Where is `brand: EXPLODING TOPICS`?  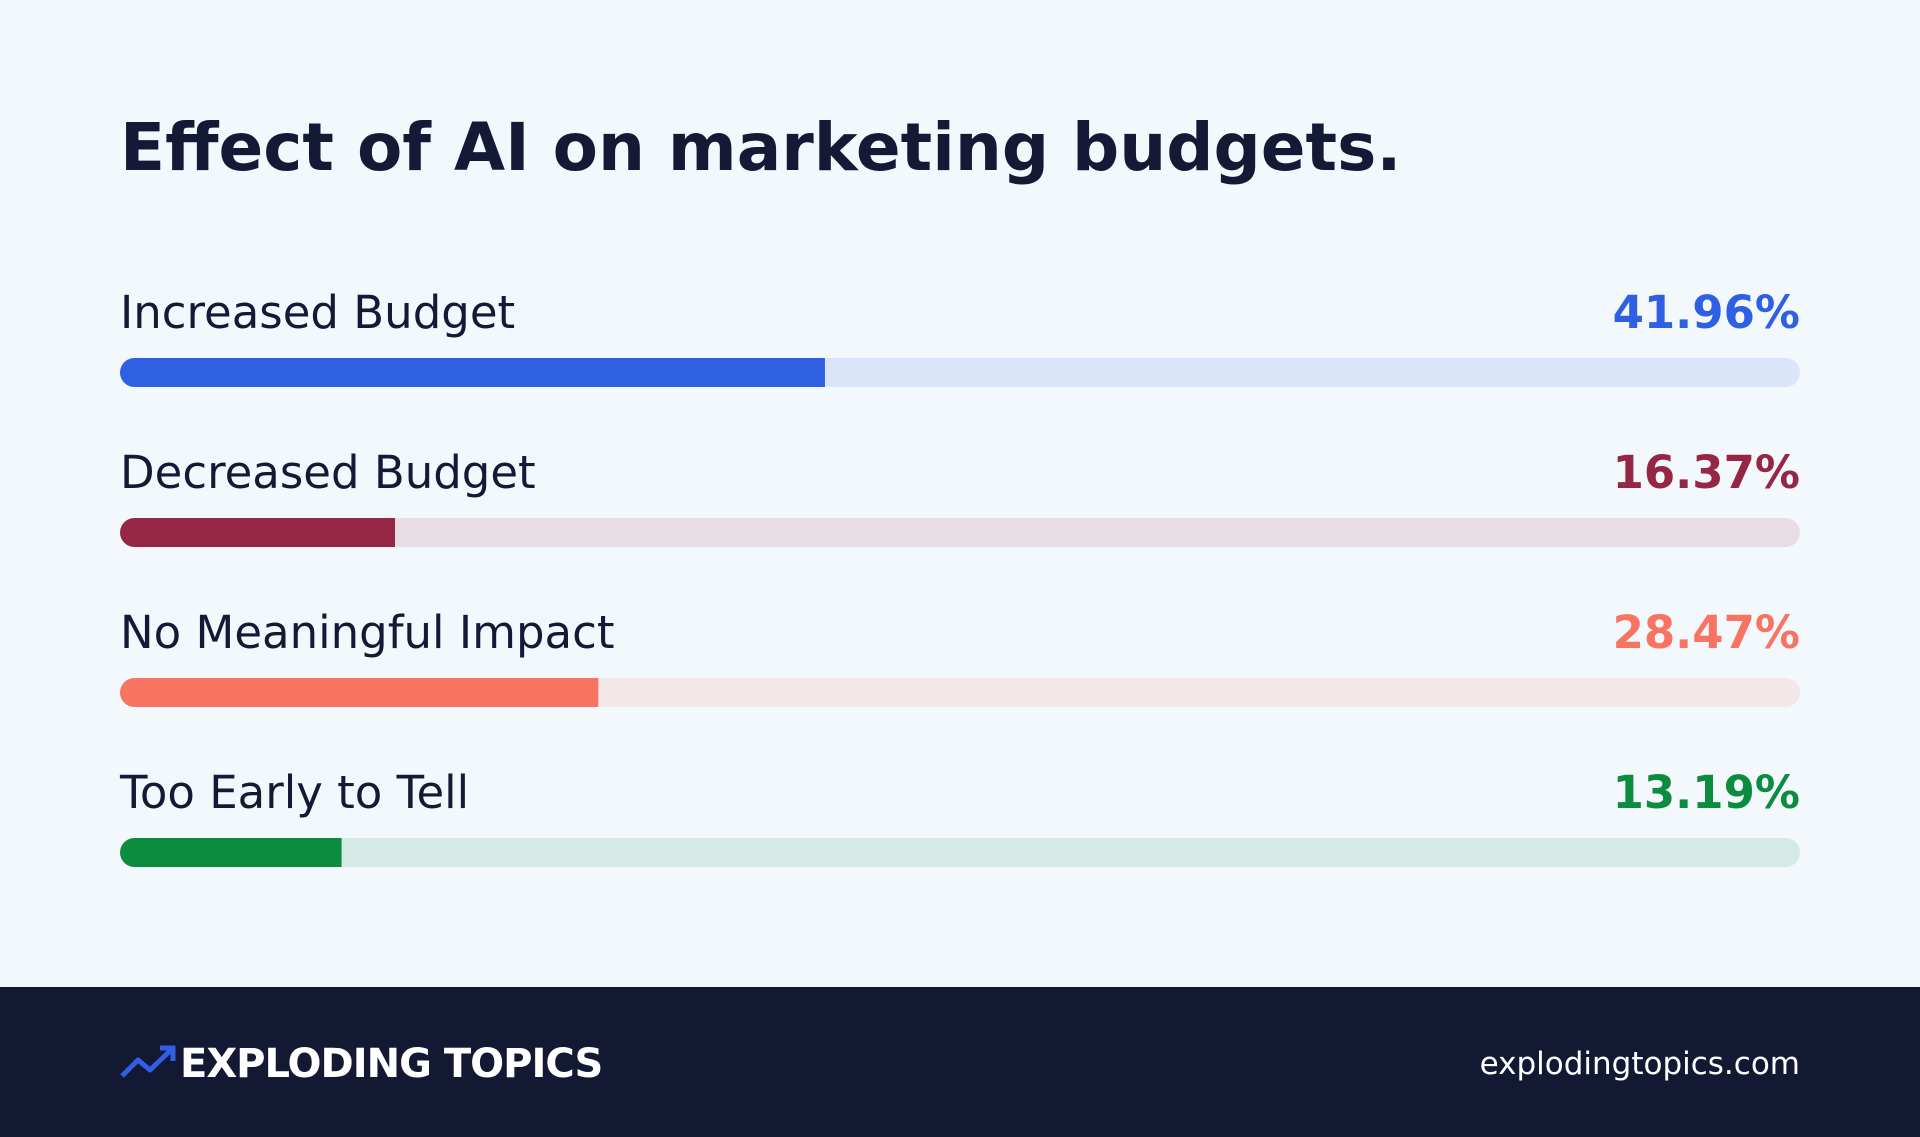
brand: EXPLODING TOPICS is located at coordinates (391, 1064).